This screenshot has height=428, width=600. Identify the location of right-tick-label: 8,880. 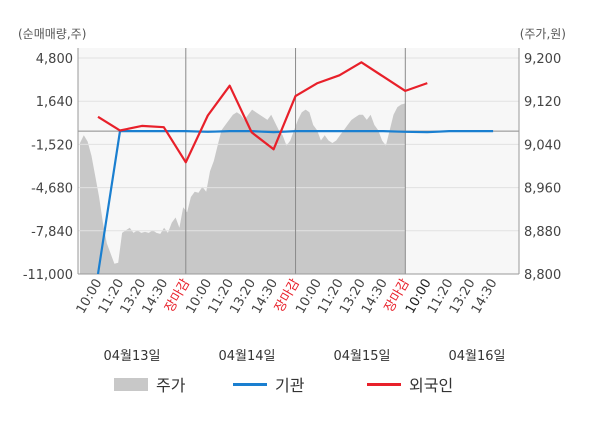
(542, 232).